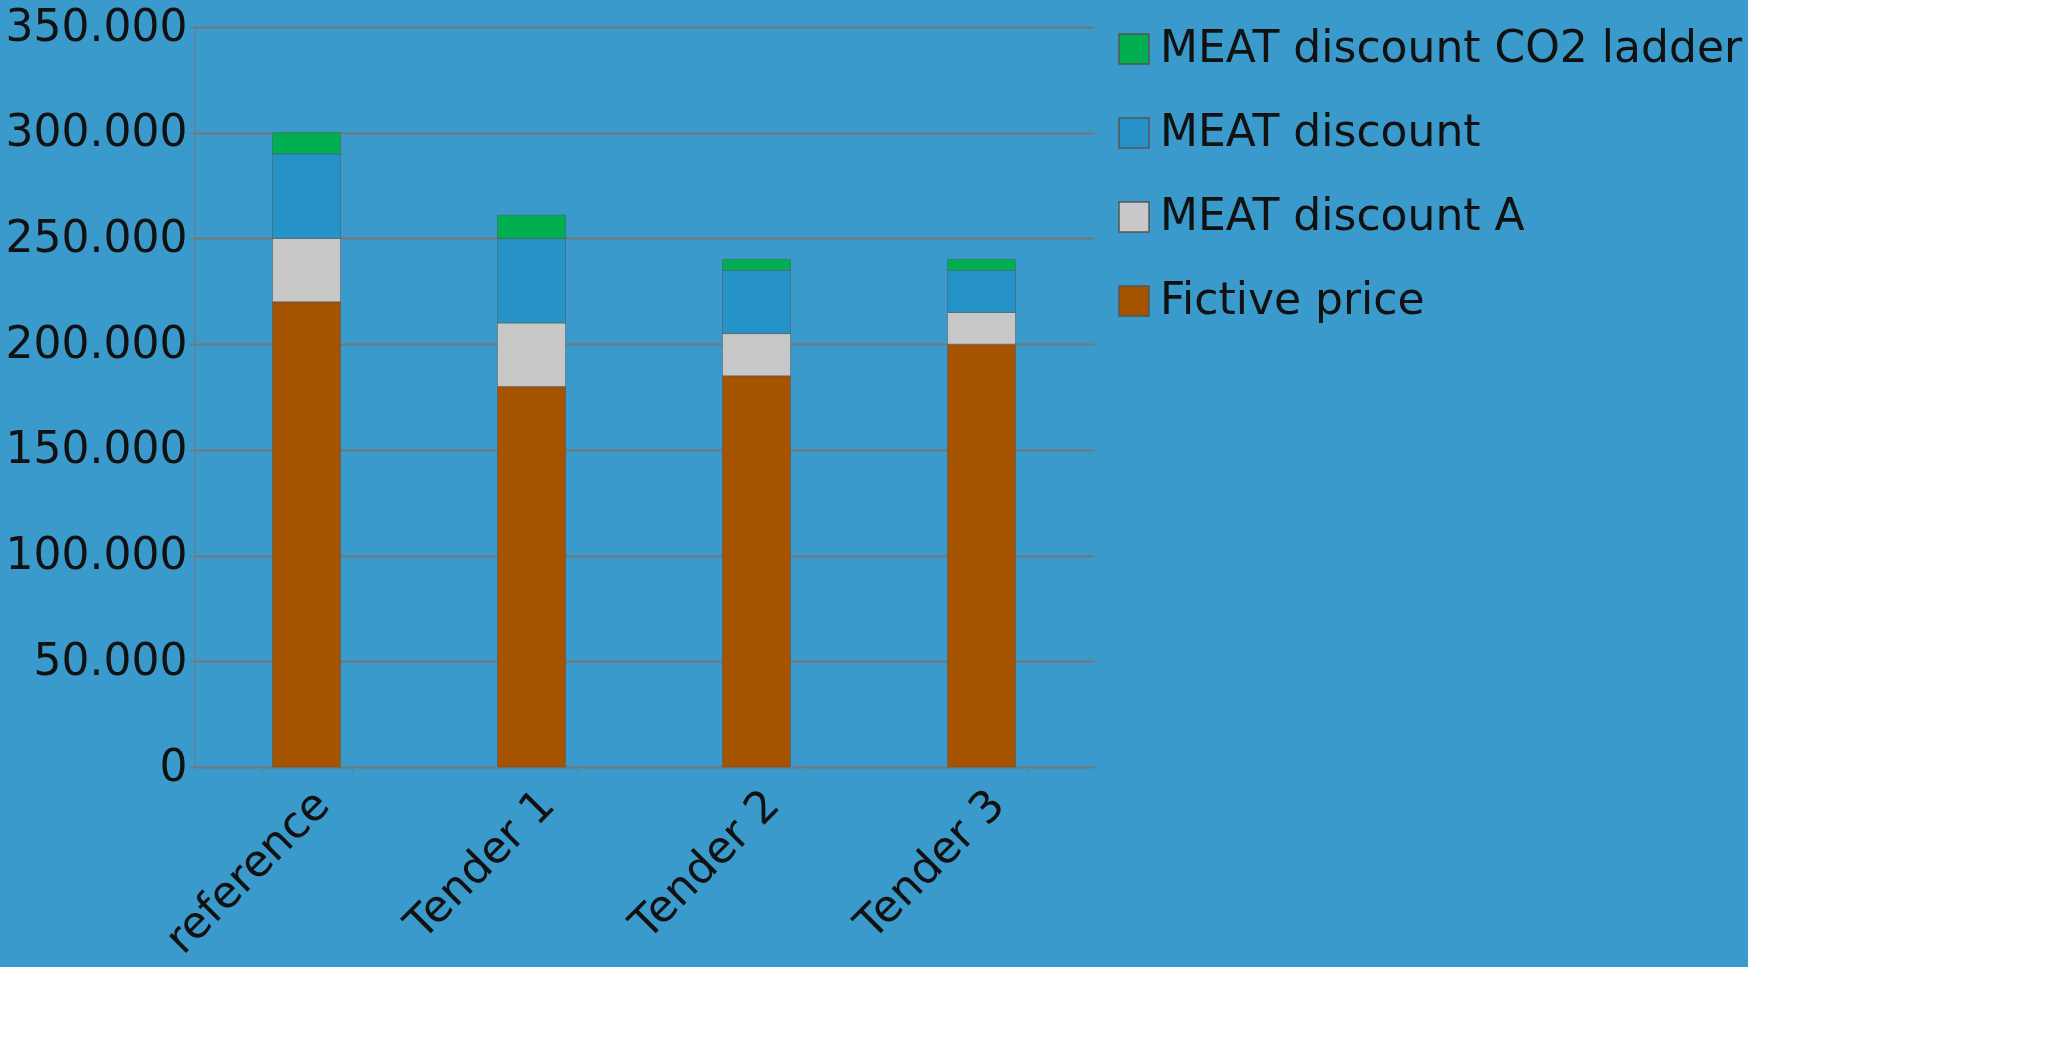 Image resolution: width=2048 pixels, height=1063 pixels. I want to click on legend-label: MEAT discount, so click(1320, 130).